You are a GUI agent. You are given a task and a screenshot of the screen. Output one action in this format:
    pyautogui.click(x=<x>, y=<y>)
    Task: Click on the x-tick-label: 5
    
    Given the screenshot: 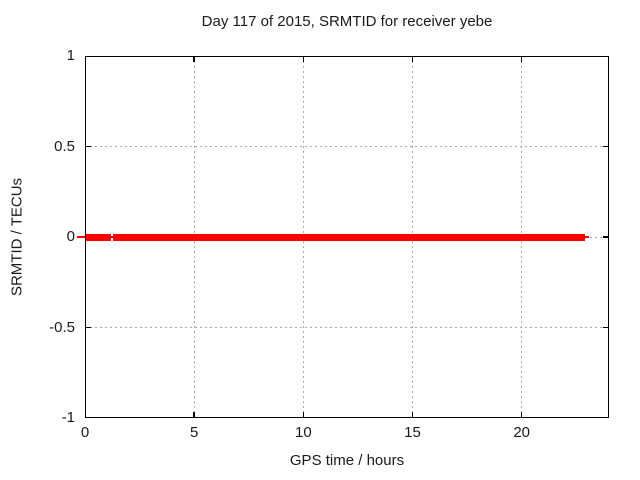 What is the action you would take?
    pyautogui.click(x=194, y=432)
    